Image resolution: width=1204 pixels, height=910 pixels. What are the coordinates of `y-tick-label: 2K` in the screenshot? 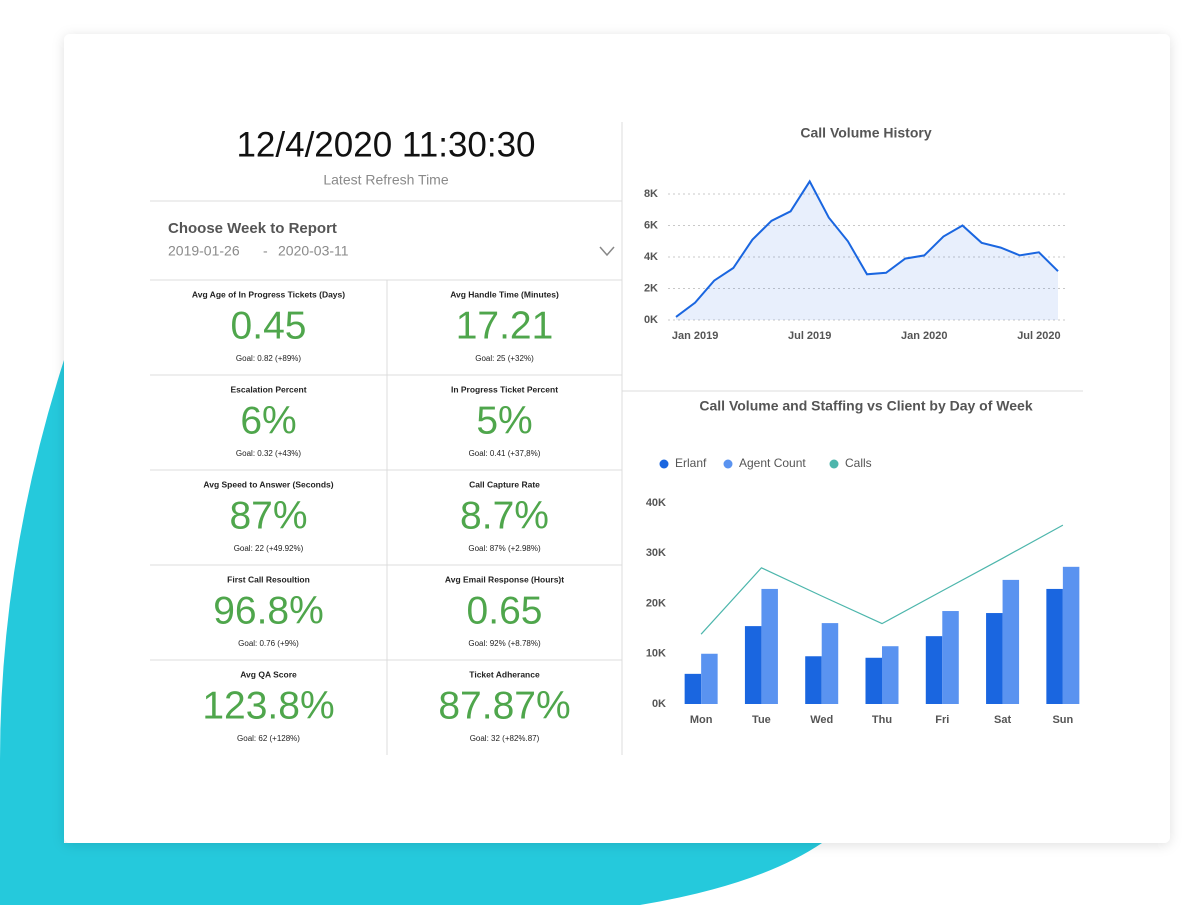 It's located at (651, 288).